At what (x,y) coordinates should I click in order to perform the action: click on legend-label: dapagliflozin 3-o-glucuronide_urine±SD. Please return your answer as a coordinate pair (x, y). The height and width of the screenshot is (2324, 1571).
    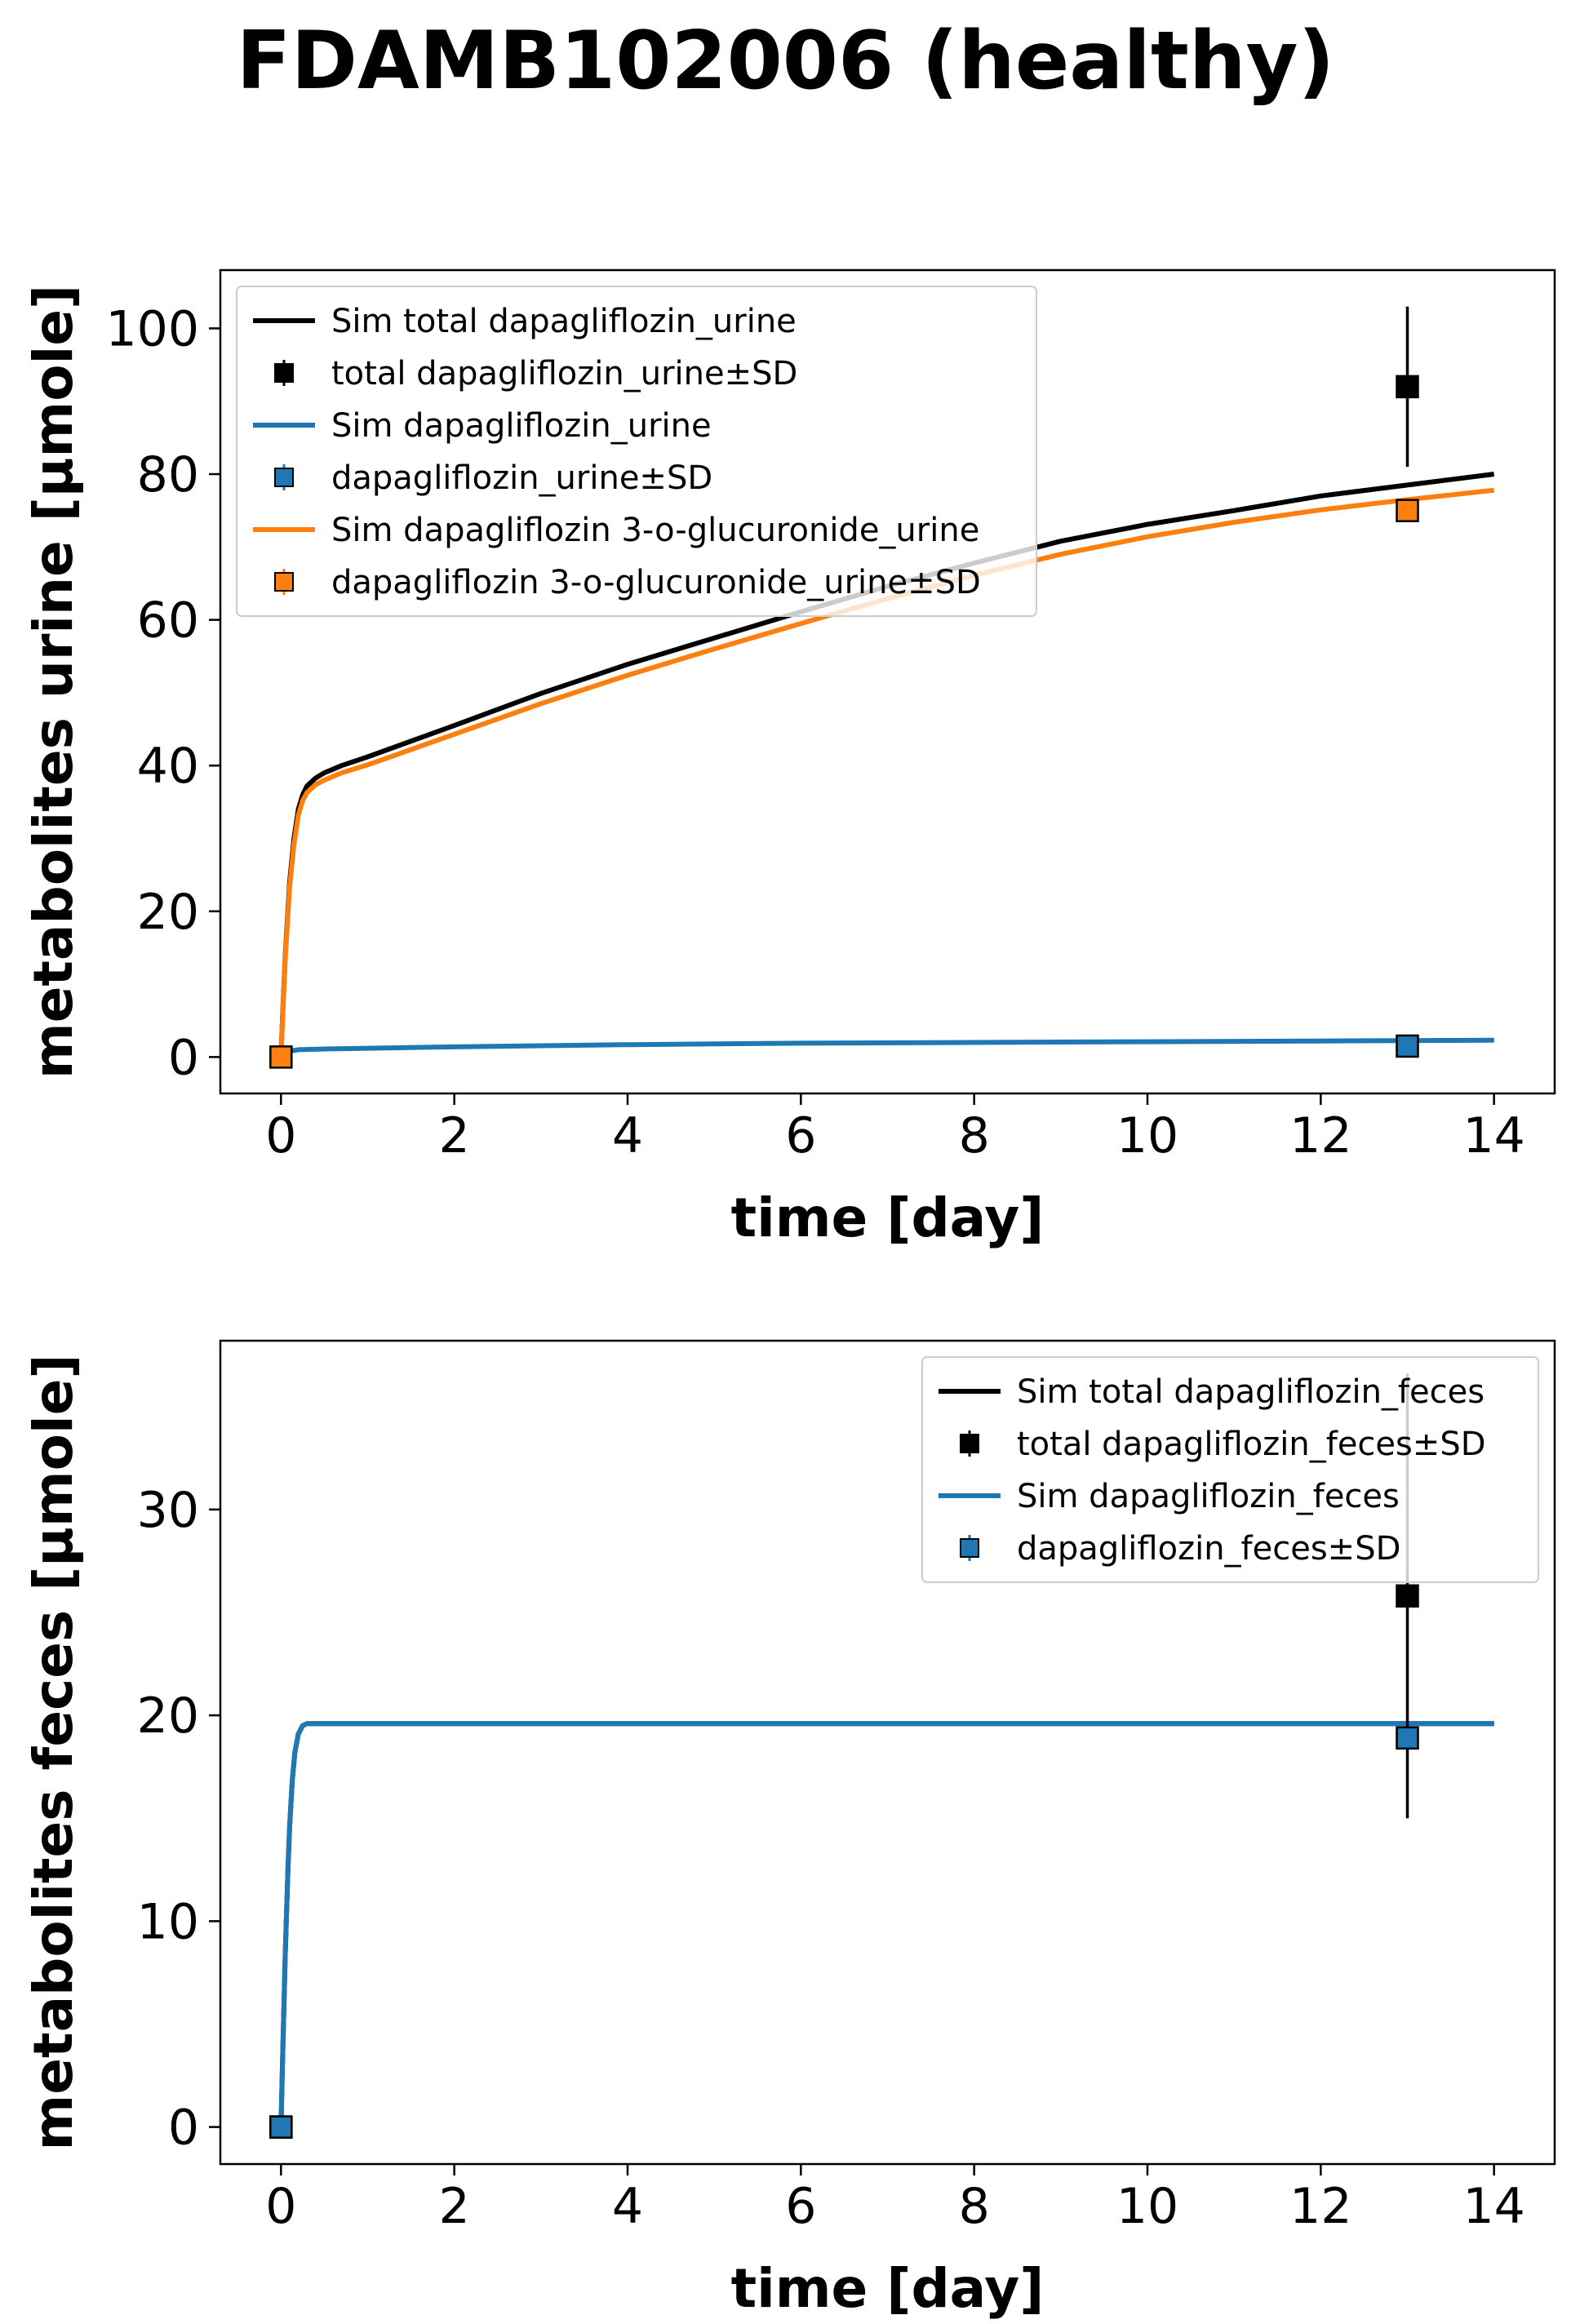
    Looking at the image, I should click on (656, 582).